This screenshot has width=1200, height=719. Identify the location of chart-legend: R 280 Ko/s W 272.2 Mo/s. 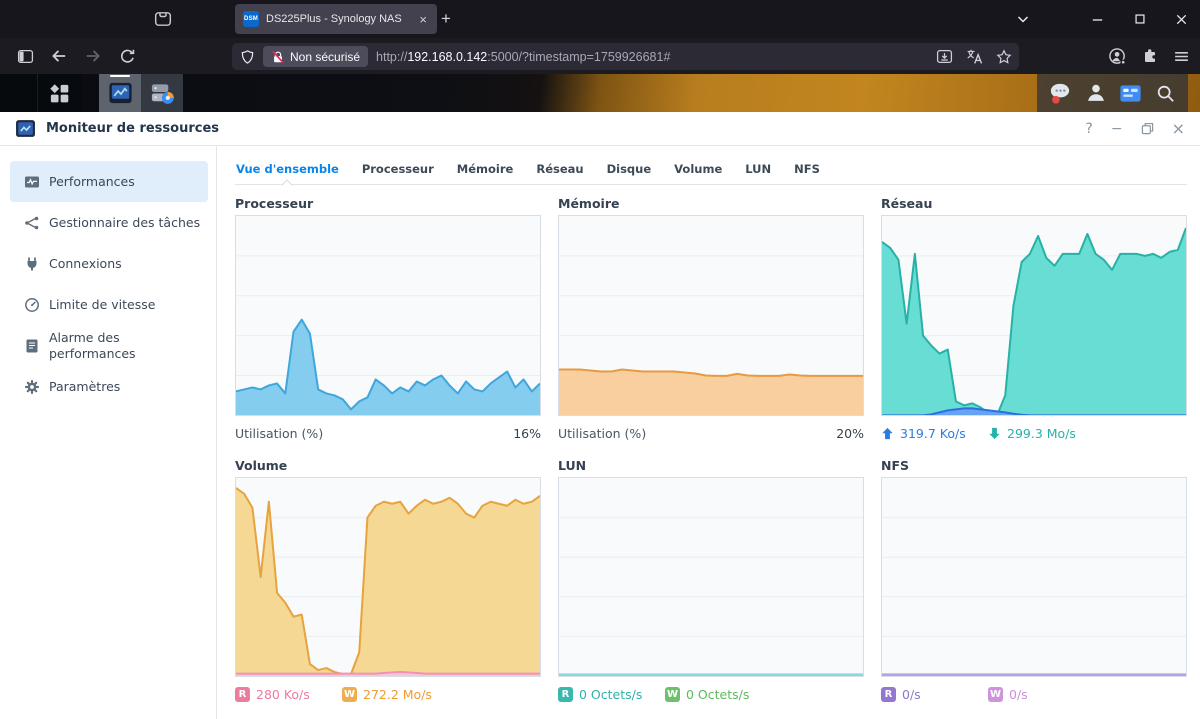
(388, 691).